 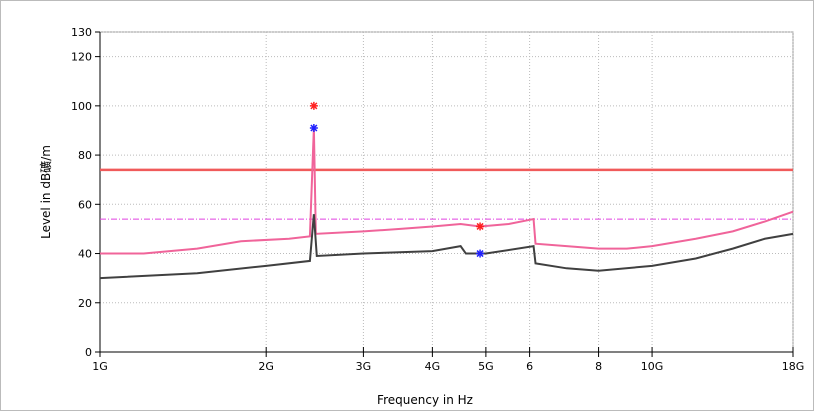 I want to click on x-tick-label: 2G, so click(x=266, y=366).